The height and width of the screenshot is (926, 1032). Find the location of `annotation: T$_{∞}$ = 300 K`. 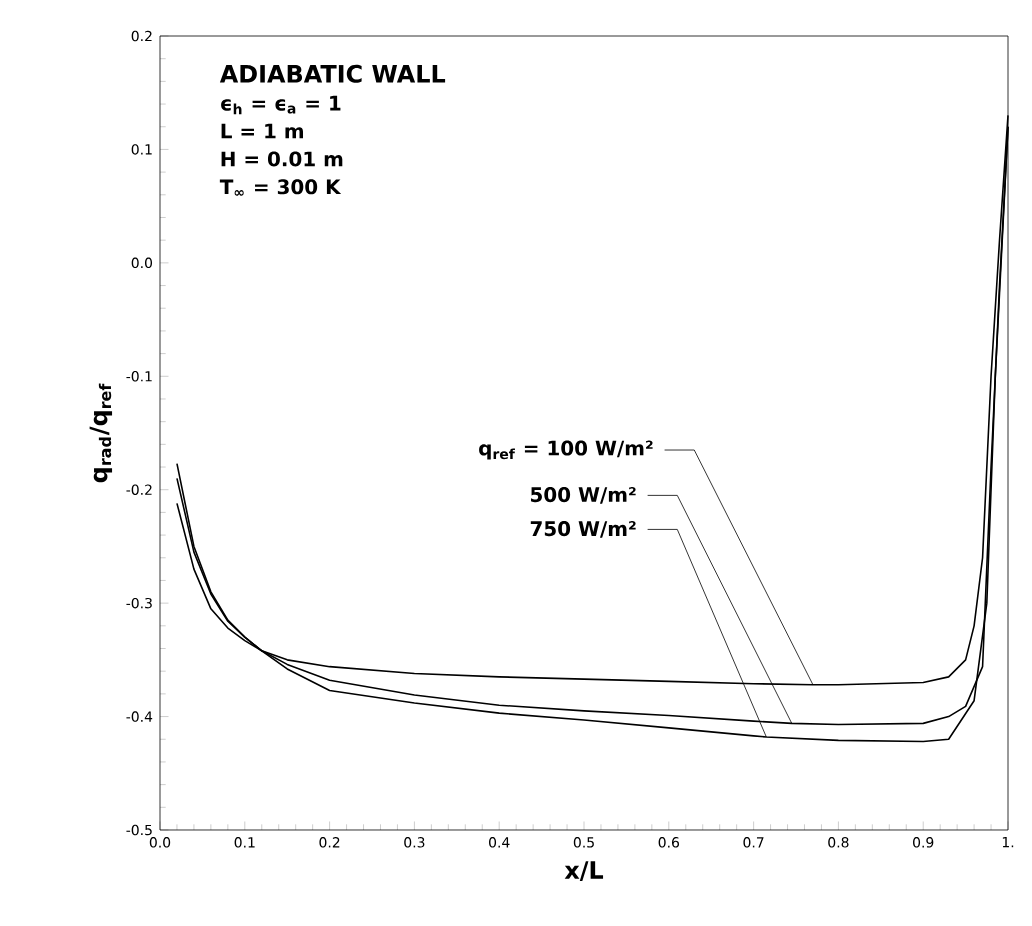

annotation: T$_{∞}$ = 300 K is located at coordinates (280, 187).